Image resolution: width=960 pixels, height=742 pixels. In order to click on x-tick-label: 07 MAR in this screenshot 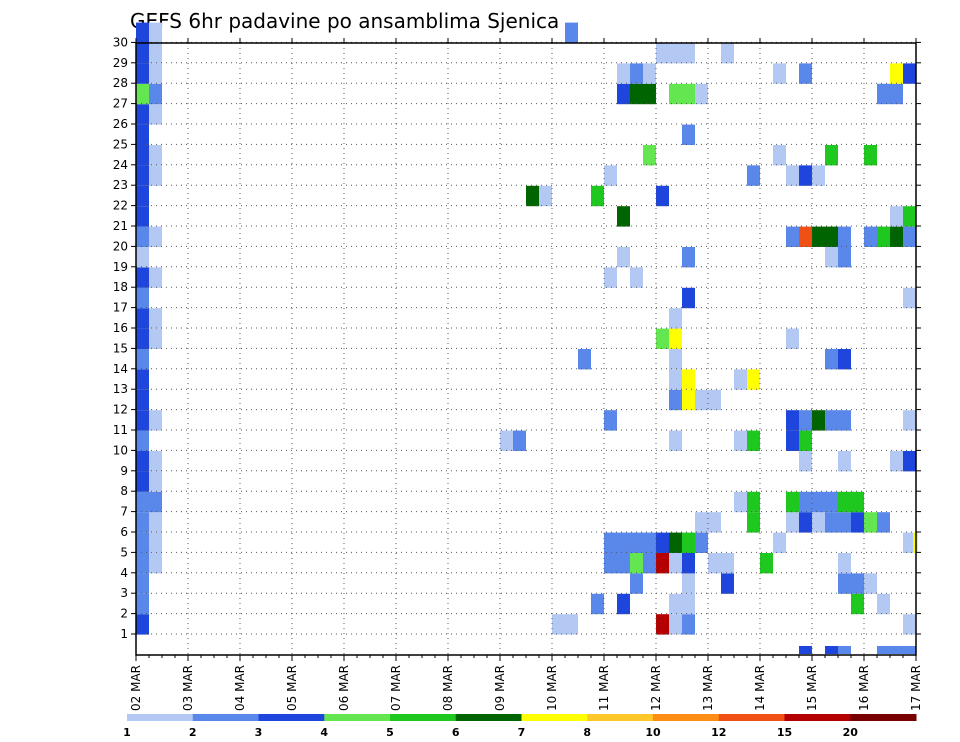, I will do `click(396, 688)`.